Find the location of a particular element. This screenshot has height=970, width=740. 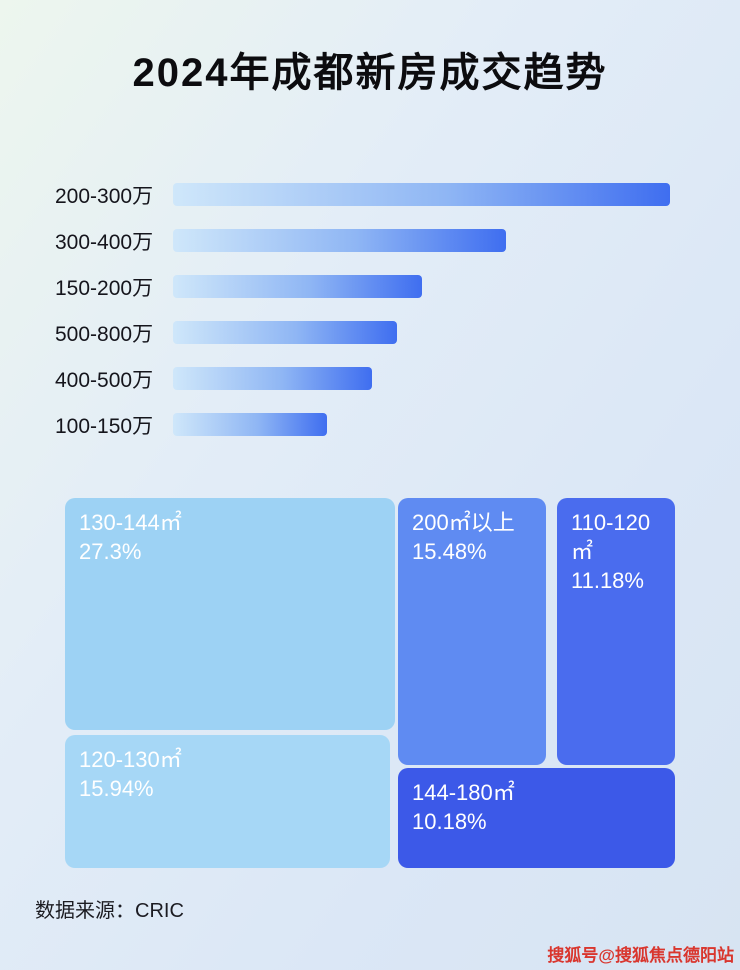

treemap-label: 200㎡以上 is located at coordinates (463, 522).